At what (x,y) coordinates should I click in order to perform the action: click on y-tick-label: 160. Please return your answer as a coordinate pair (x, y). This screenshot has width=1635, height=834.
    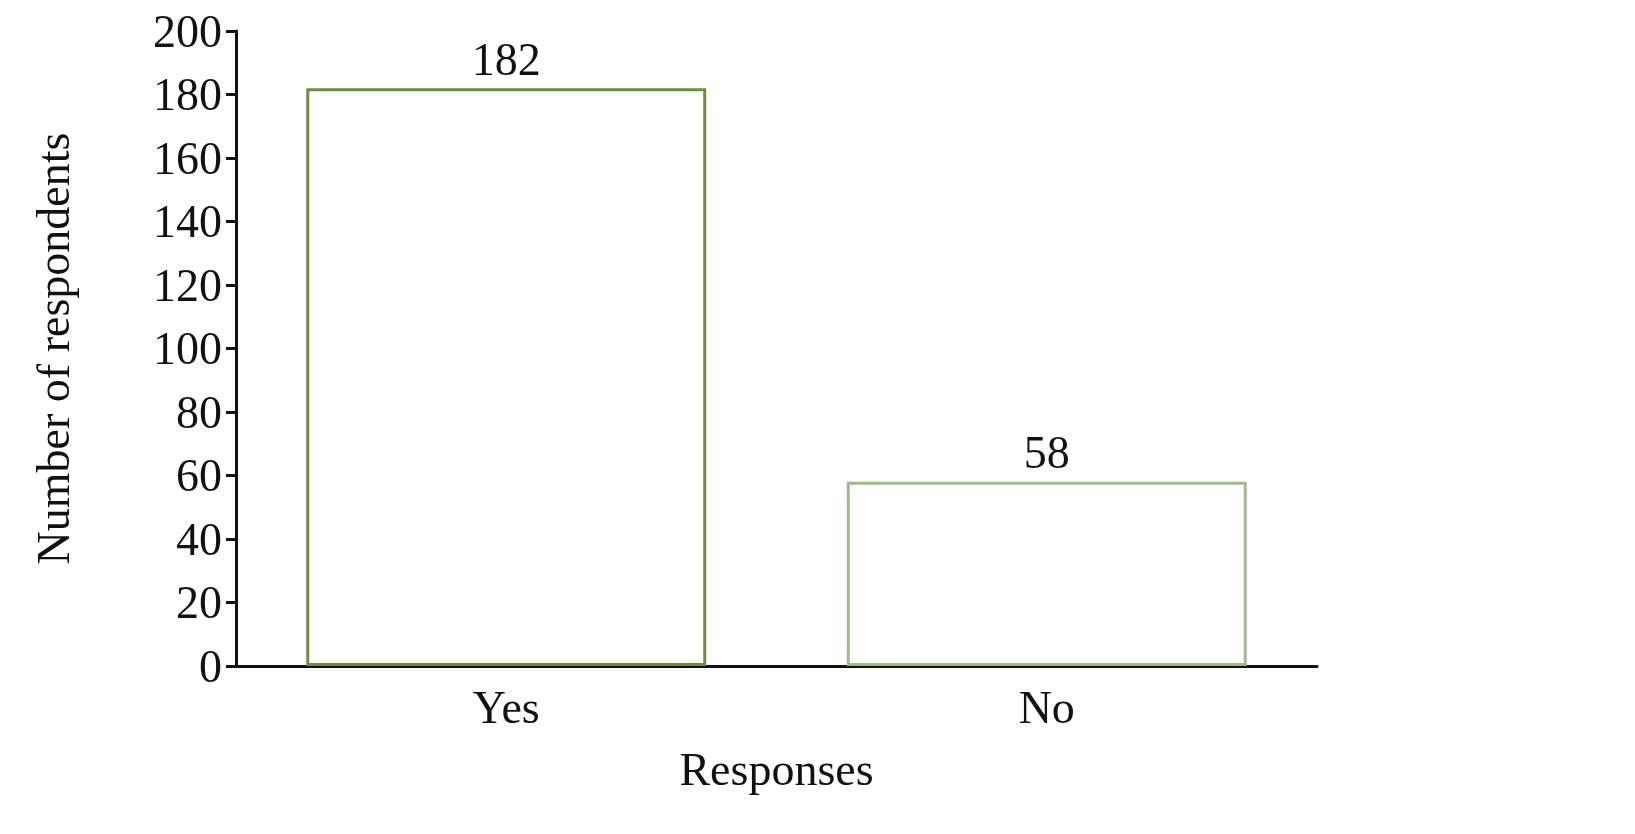
    Looking at the image, I should click on (187, 158).